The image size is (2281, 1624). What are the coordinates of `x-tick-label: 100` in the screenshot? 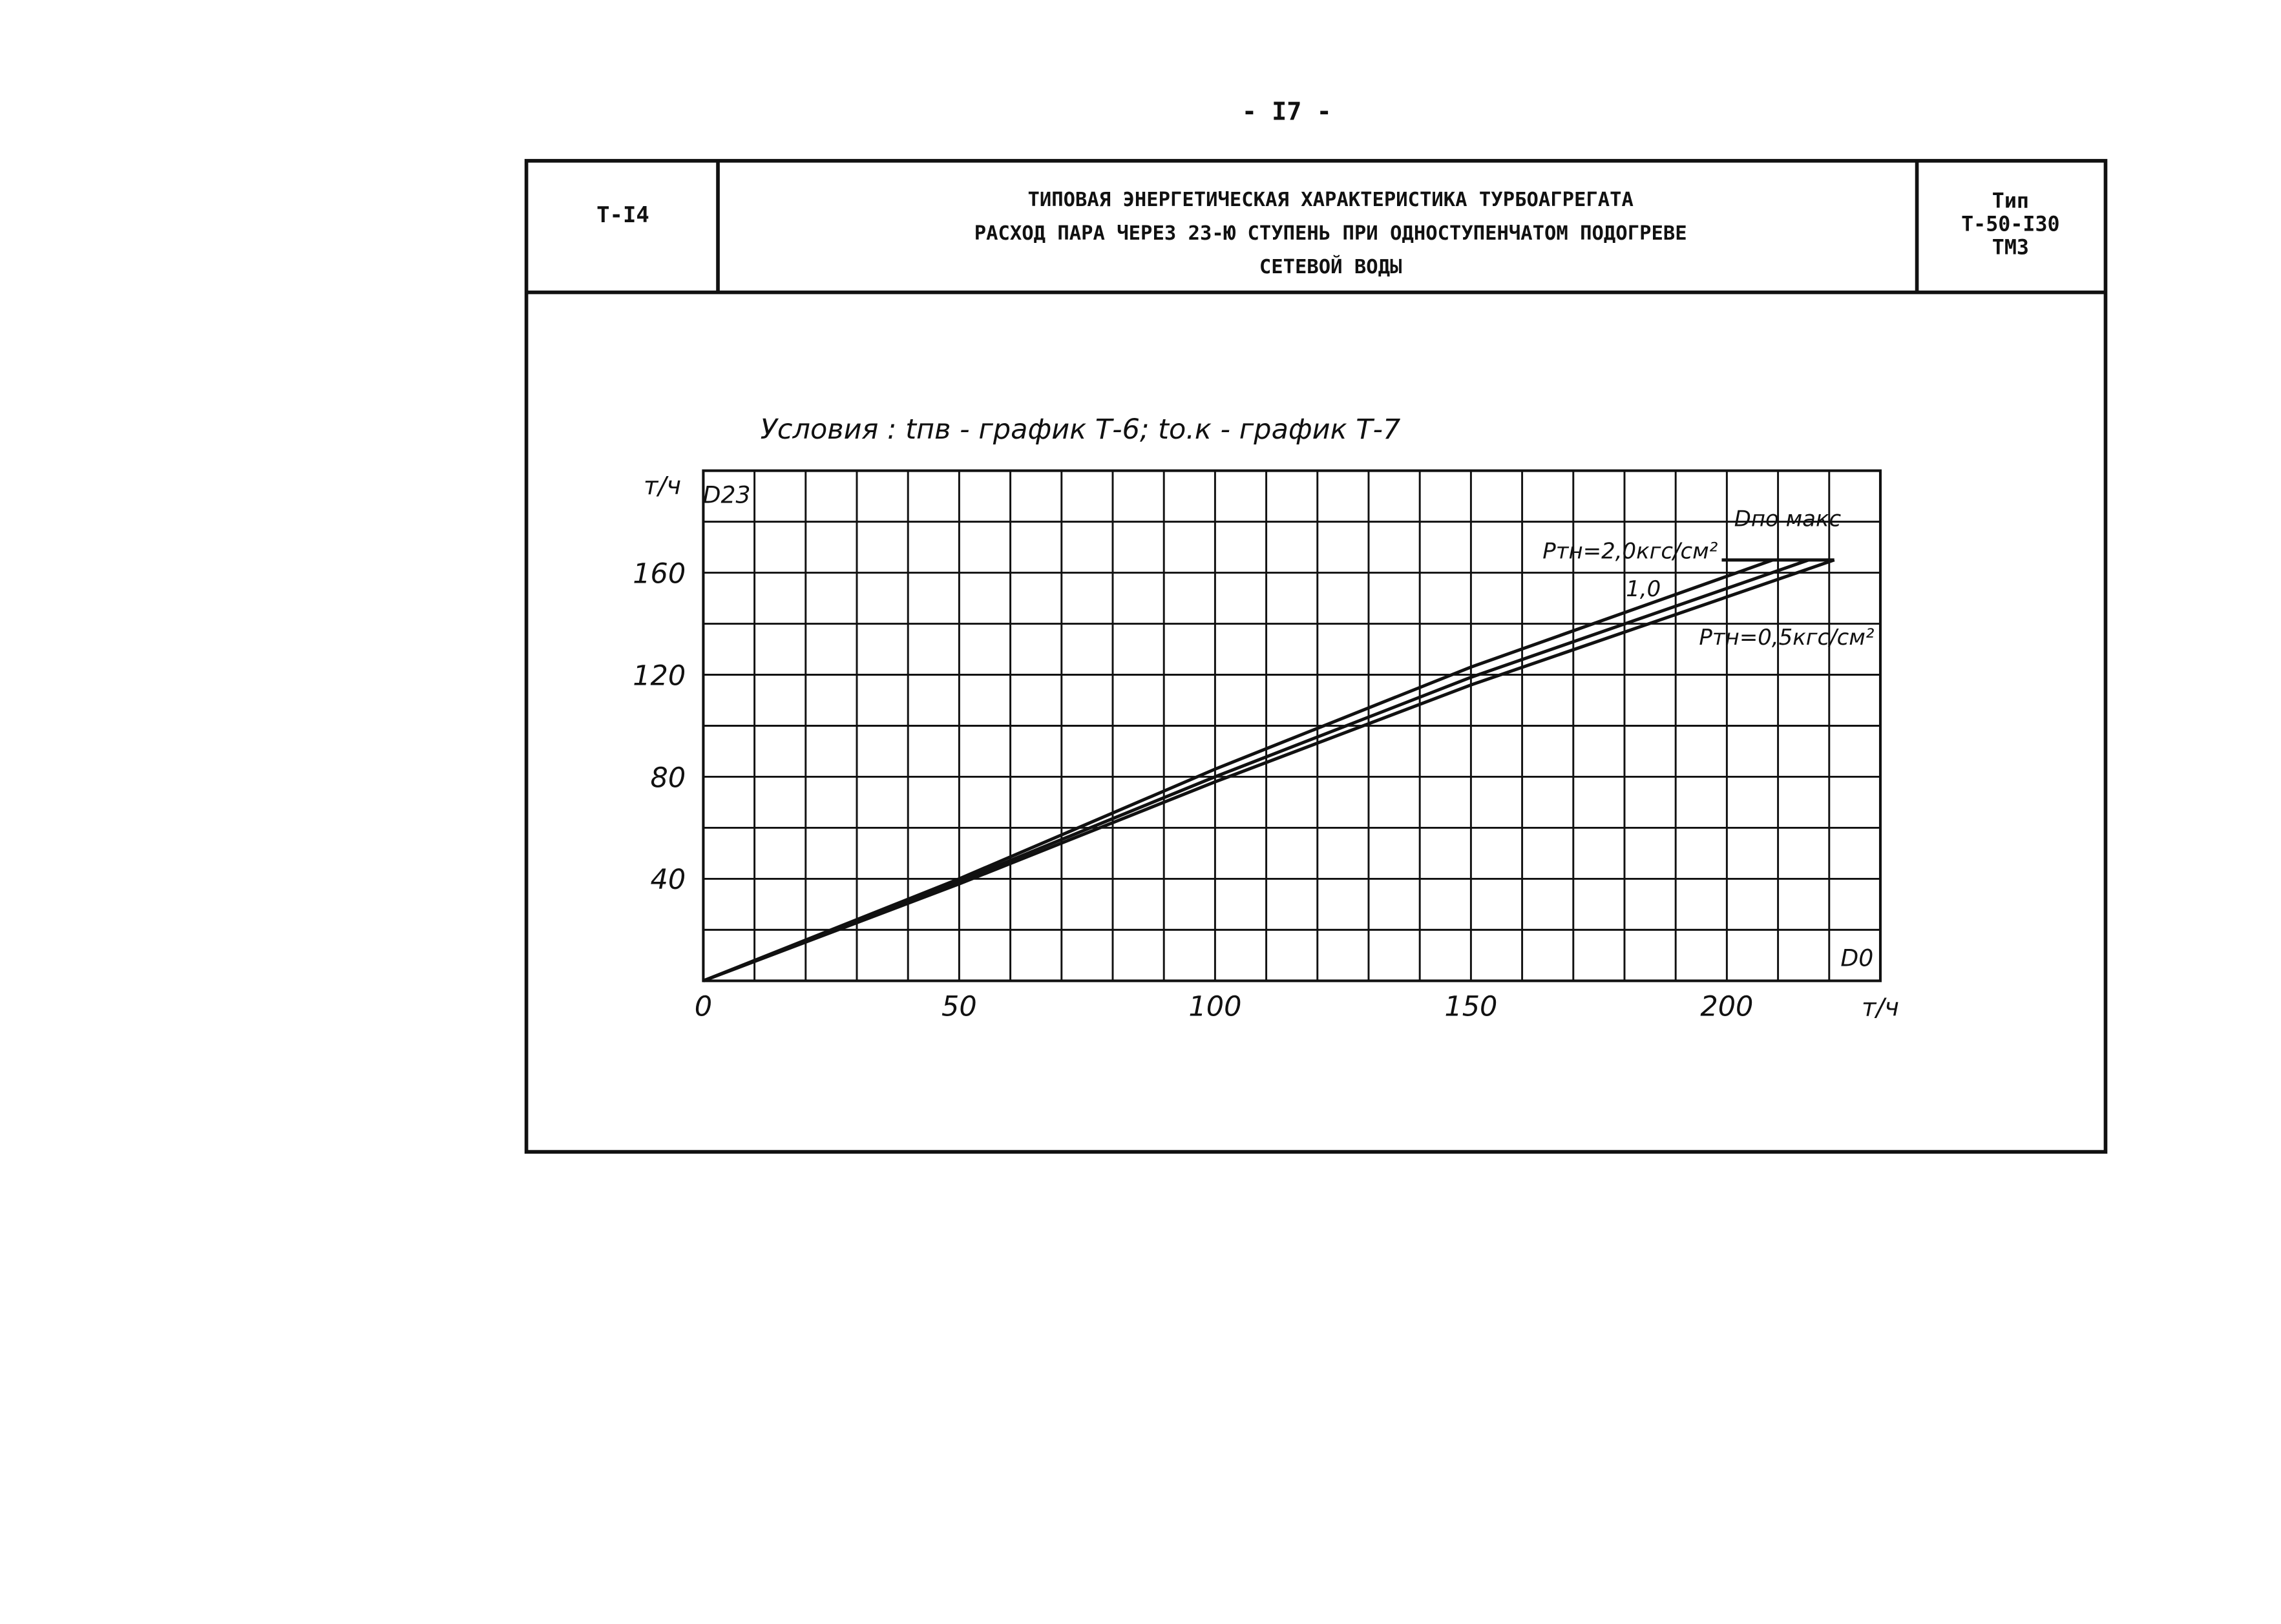 It's located at (1214, 1007).